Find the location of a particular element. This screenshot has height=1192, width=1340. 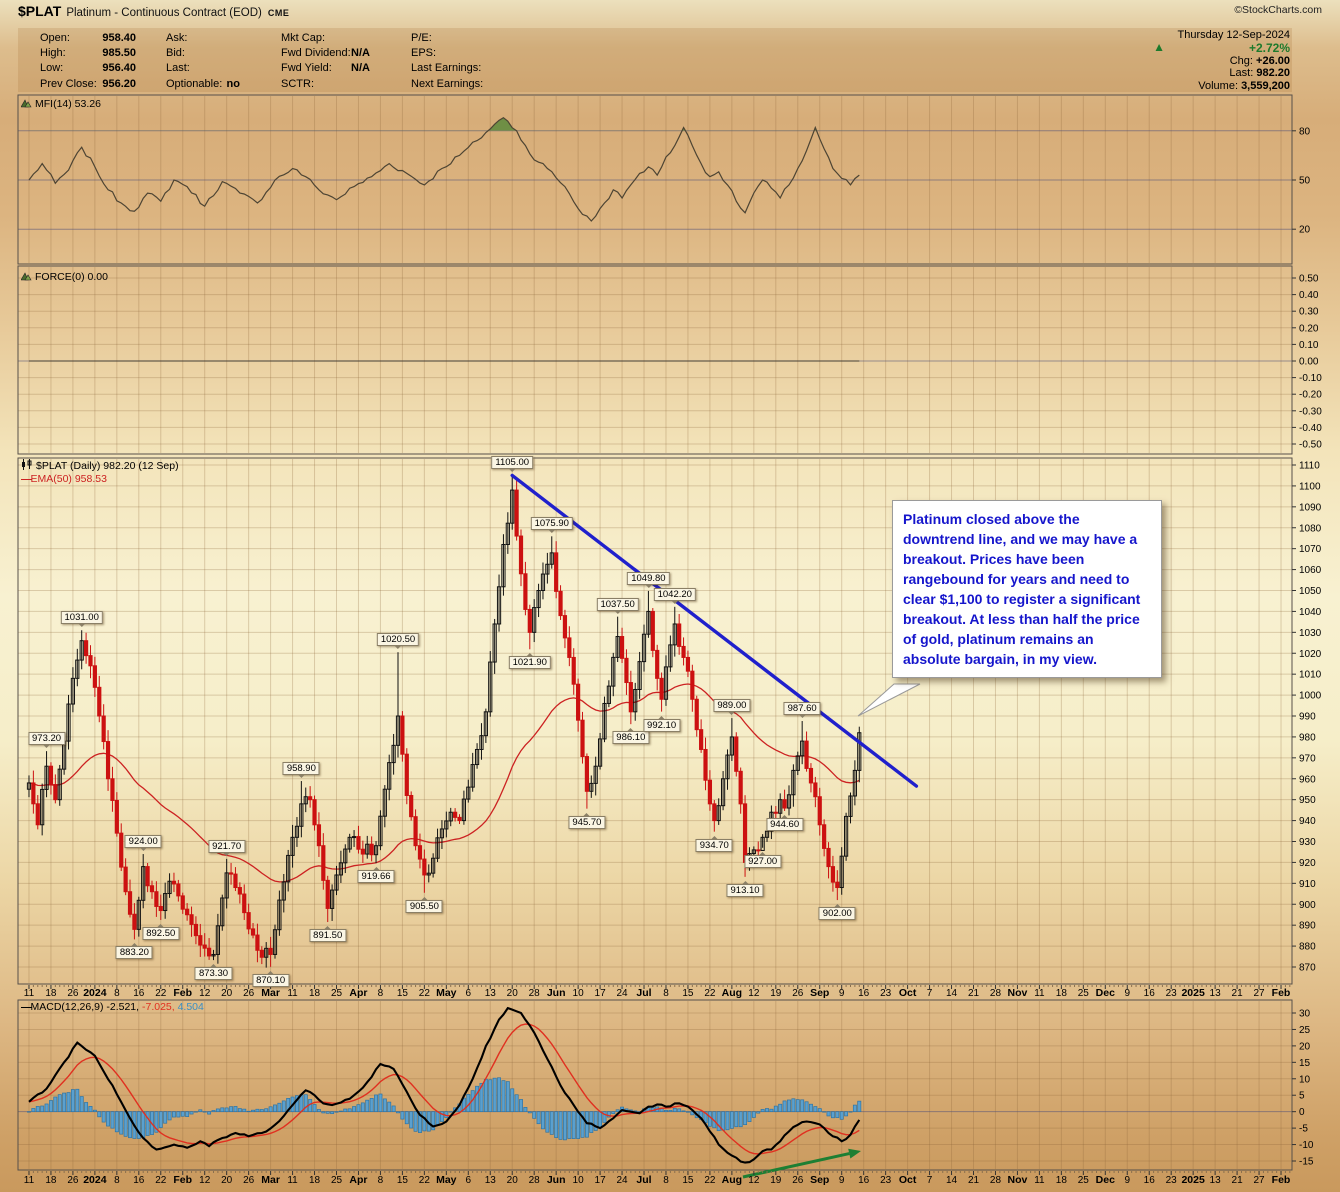

svg-text: 0.00 is located at coordinates (1309, 362).